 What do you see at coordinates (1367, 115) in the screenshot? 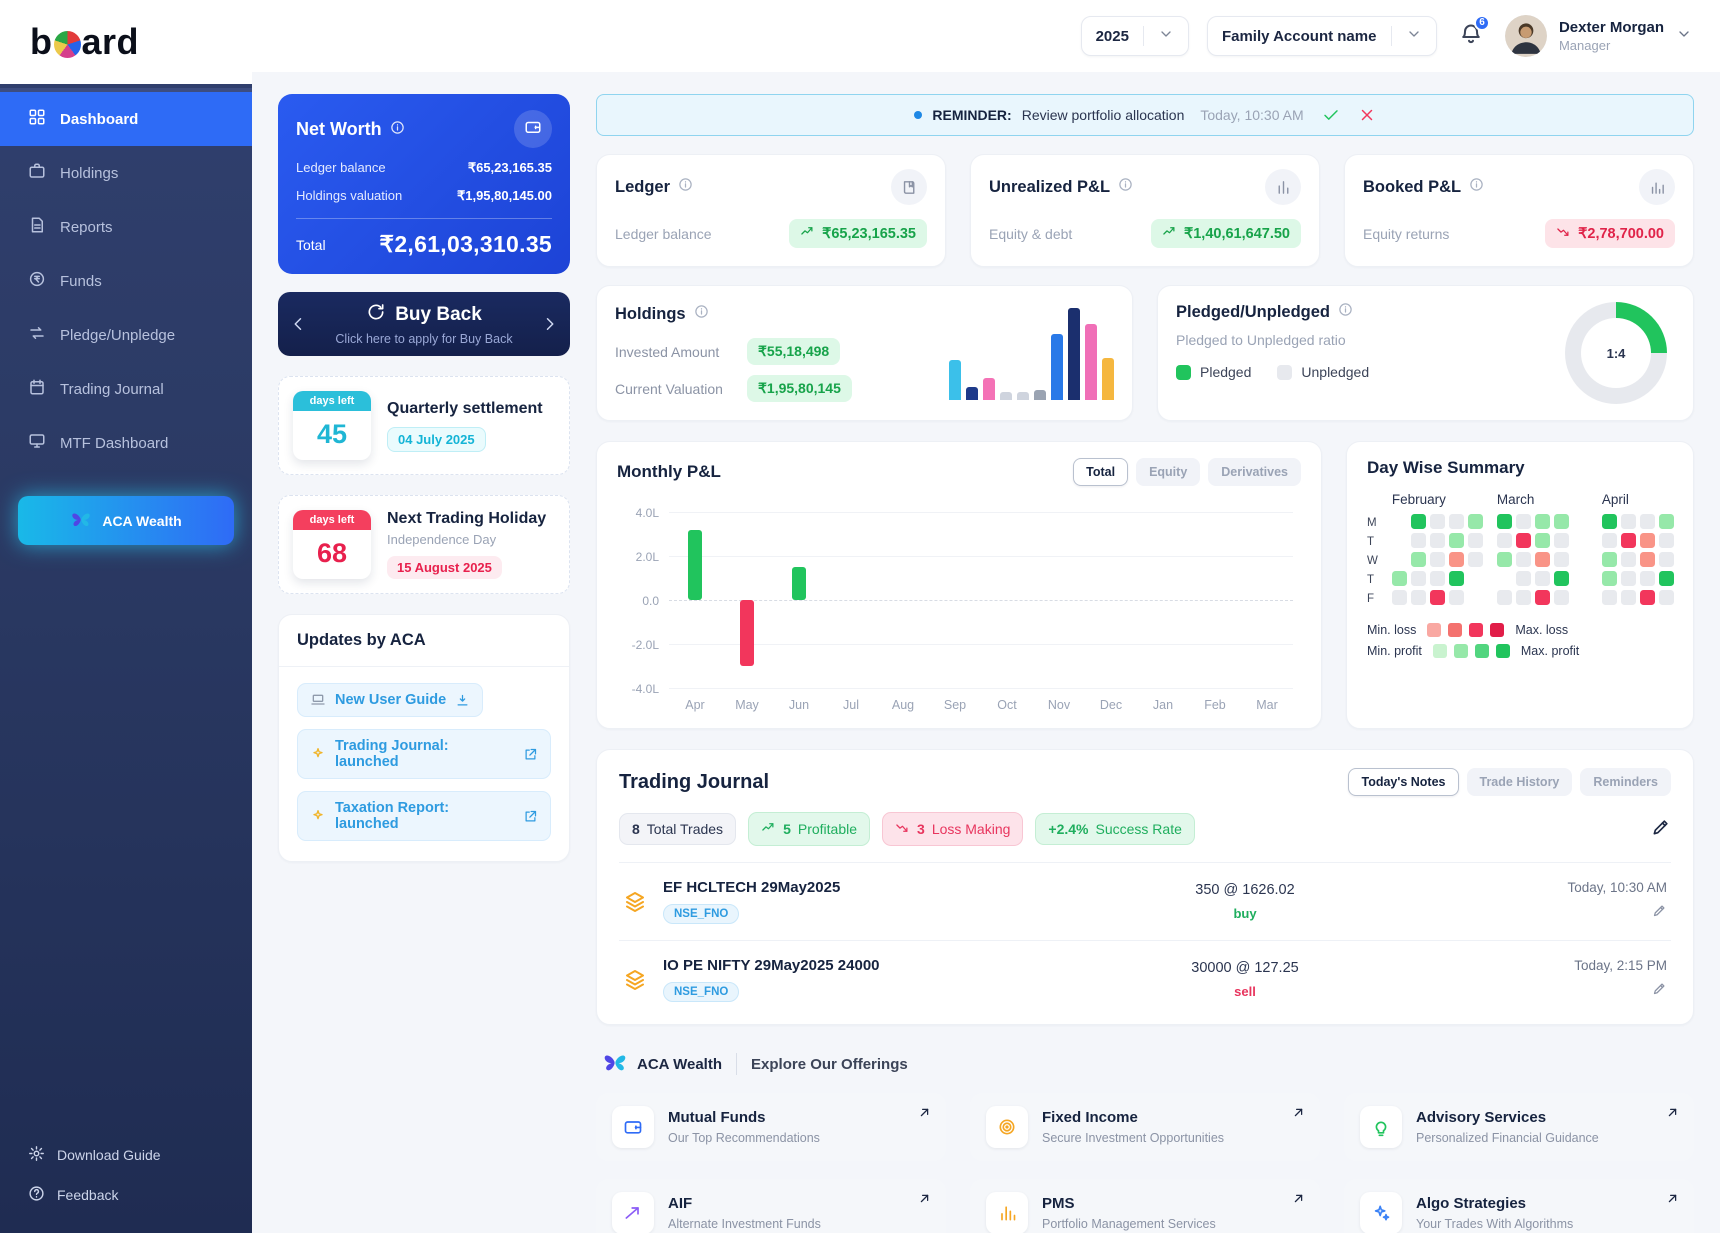
I see `reminder-dismiss-button` at bounding box center [1367, 115].